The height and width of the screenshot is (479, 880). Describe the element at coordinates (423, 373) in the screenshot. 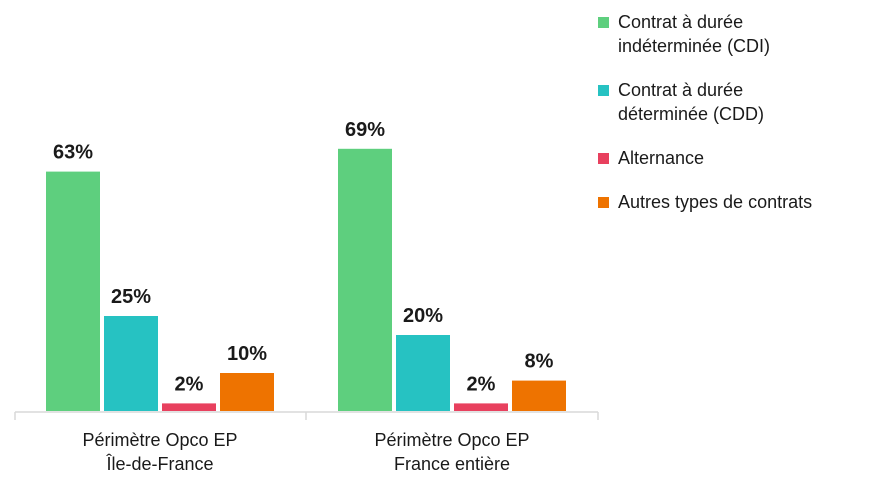

I see `bar-france-cdd` at that location.